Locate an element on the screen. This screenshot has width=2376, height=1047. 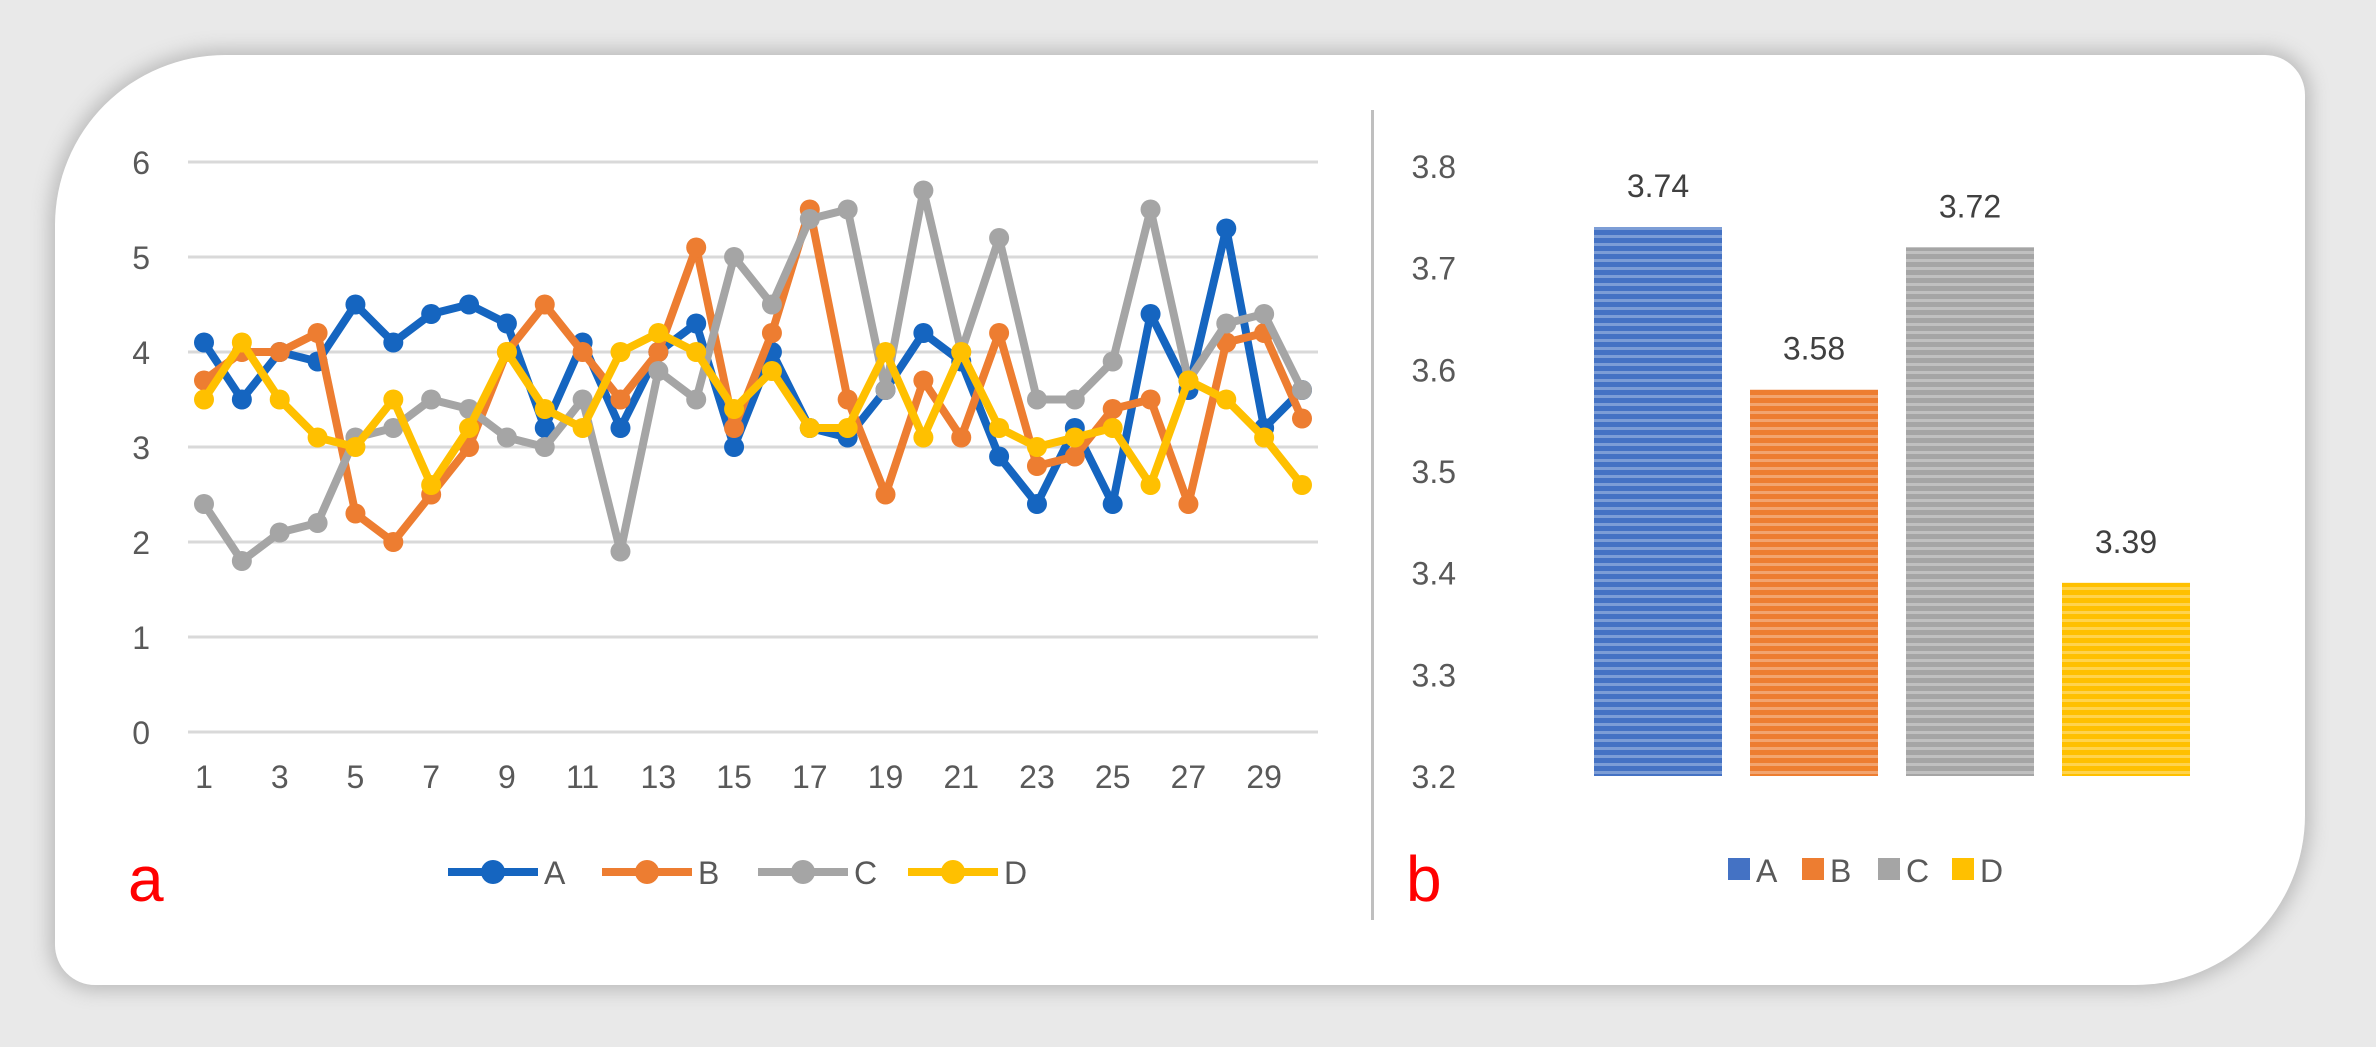
x-tick-label: 25 is located at coordinates (1113, 777).